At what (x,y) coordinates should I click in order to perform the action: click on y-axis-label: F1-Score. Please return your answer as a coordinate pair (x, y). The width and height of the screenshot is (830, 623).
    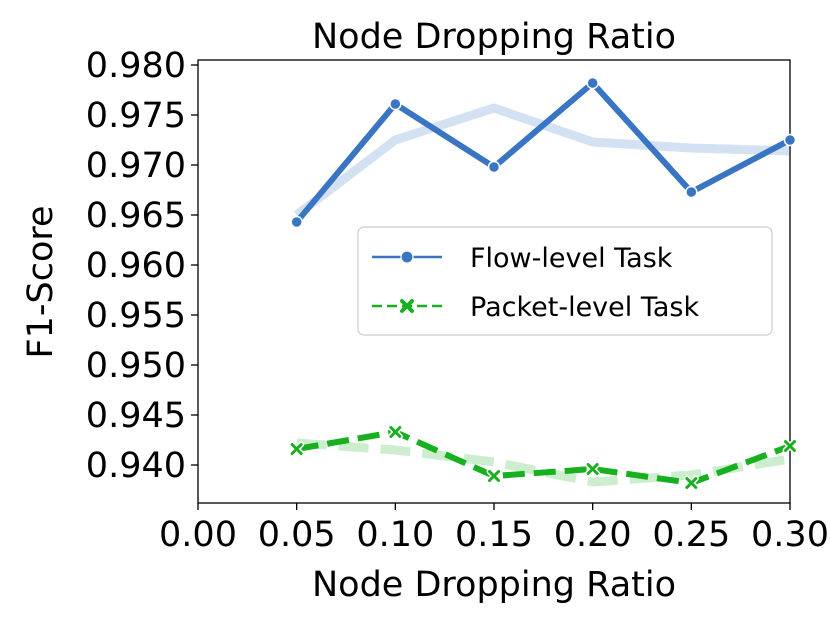
    Looking at the image, I should click on (41, 281).